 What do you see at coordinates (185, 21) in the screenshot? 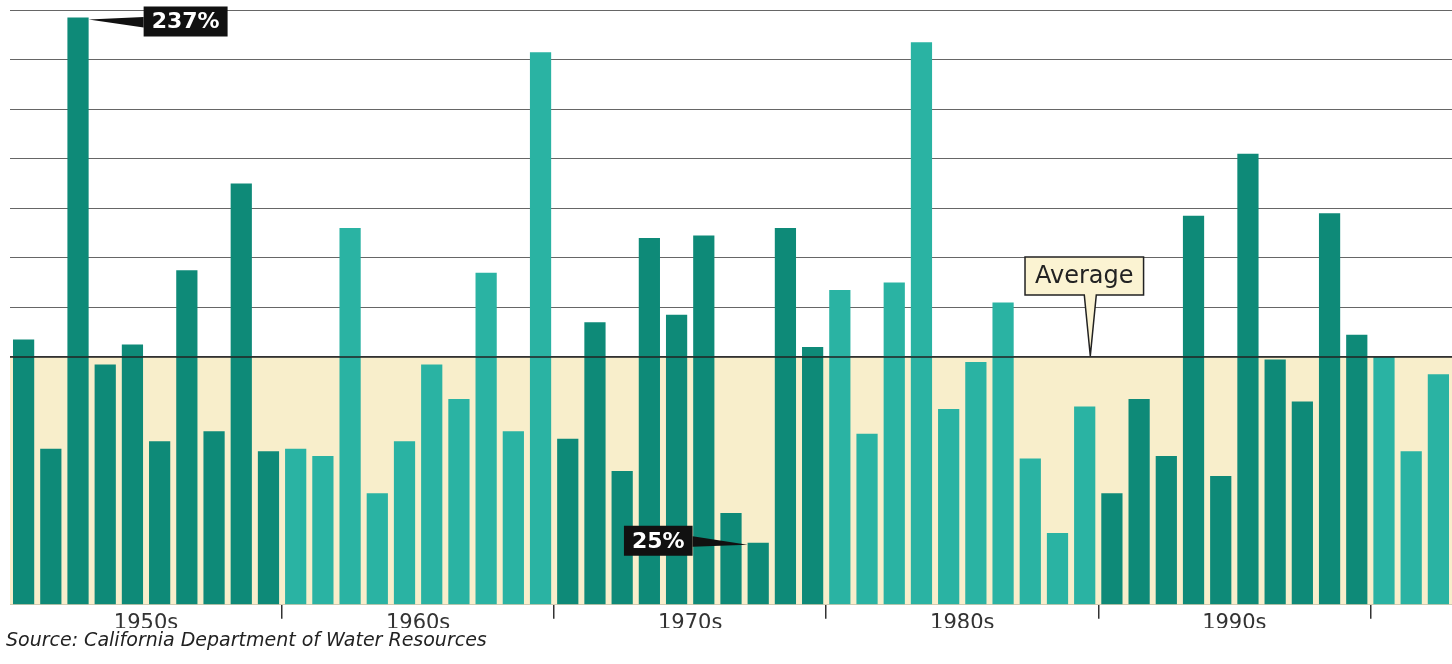
I see `data-label: 237%` at bounding box center [185, 21].